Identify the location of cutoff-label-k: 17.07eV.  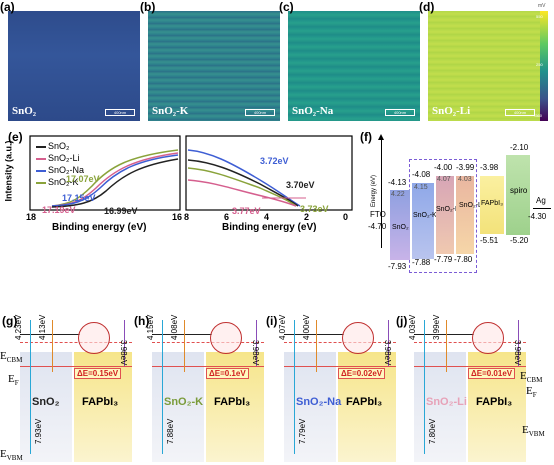
(83, 179).